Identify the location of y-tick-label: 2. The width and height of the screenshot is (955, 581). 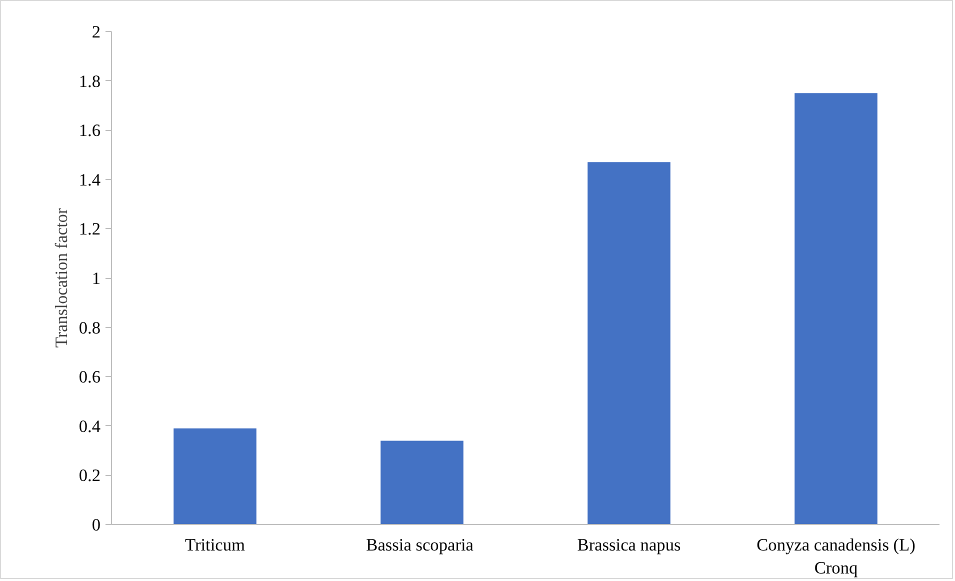
(96, 32).